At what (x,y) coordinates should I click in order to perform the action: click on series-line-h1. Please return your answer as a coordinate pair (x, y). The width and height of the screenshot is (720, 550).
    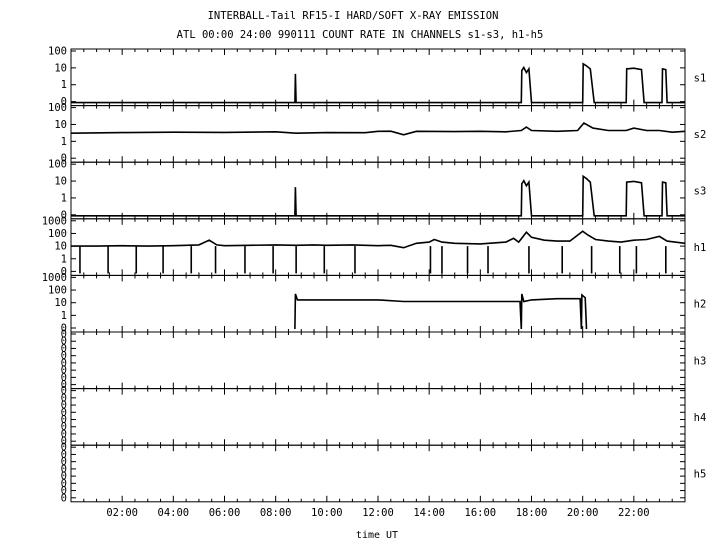
    Looking at the image, I should click on (378, 239).